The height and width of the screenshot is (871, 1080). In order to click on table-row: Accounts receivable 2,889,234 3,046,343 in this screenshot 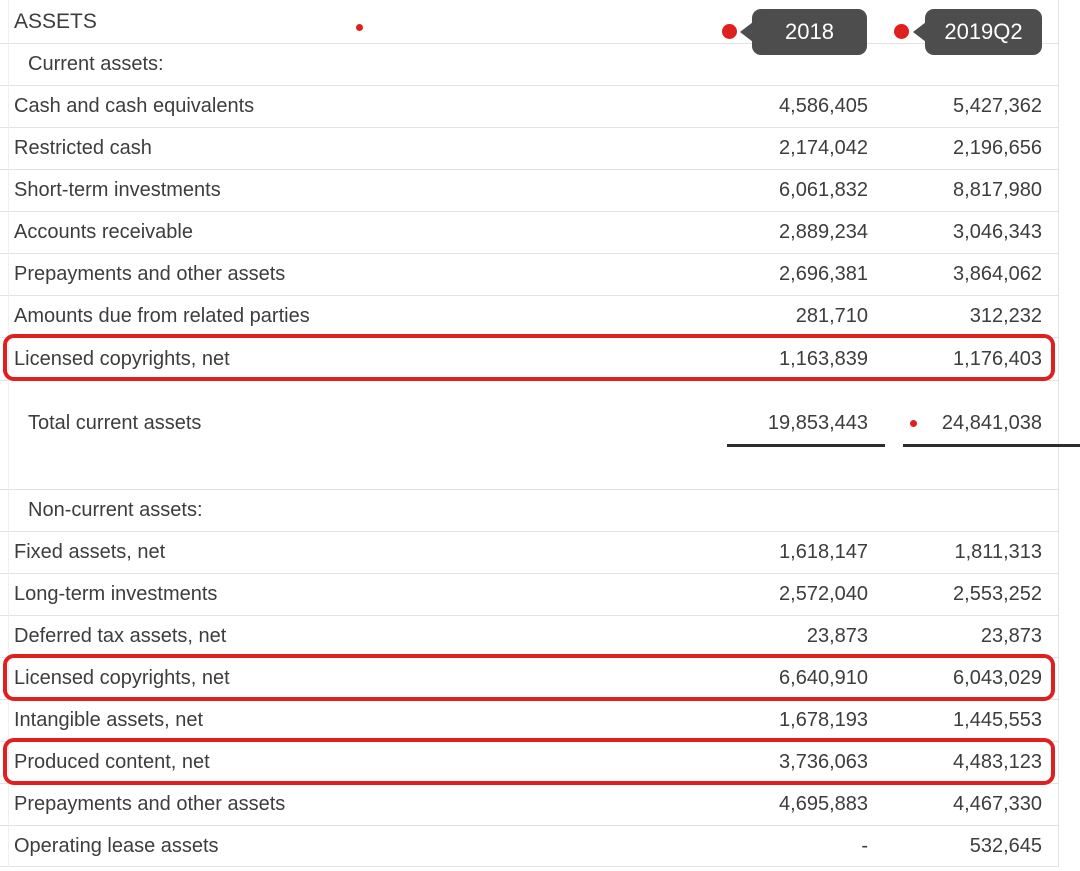, I will do `click(529, 232)`.